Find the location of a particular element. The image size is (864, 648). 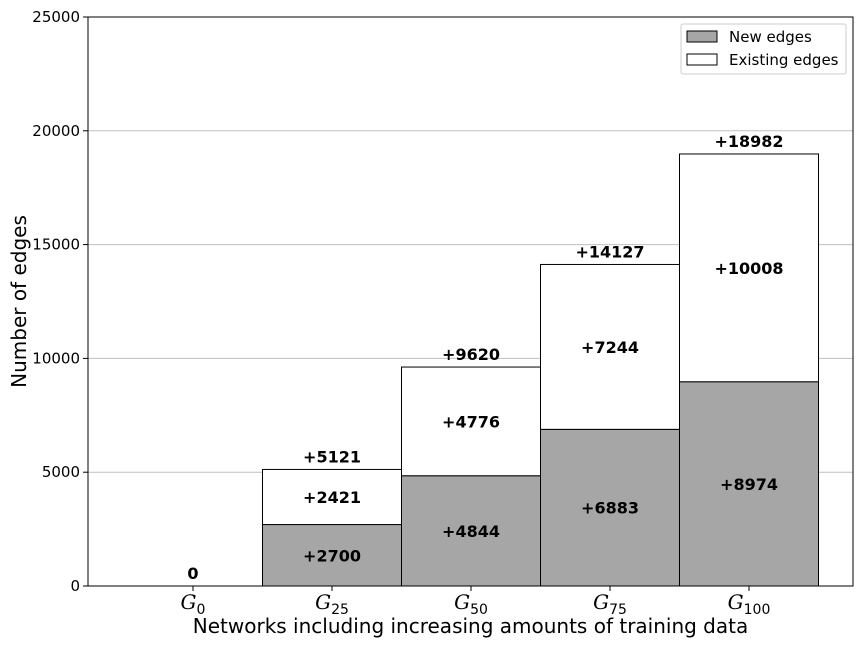

bar-total-label: +5121 is located at coordinates (332, 456).